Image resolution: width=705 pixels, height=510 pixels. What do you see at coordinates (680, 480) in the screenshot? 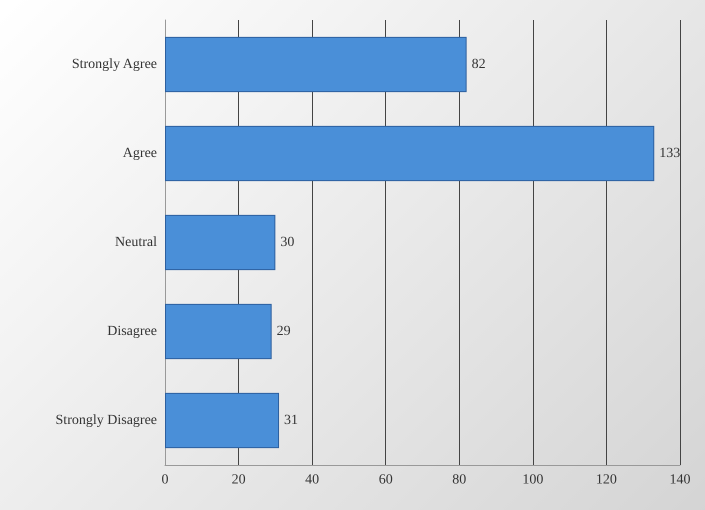
I see `x-tick-label: 140` at bounding box center [680, 480].